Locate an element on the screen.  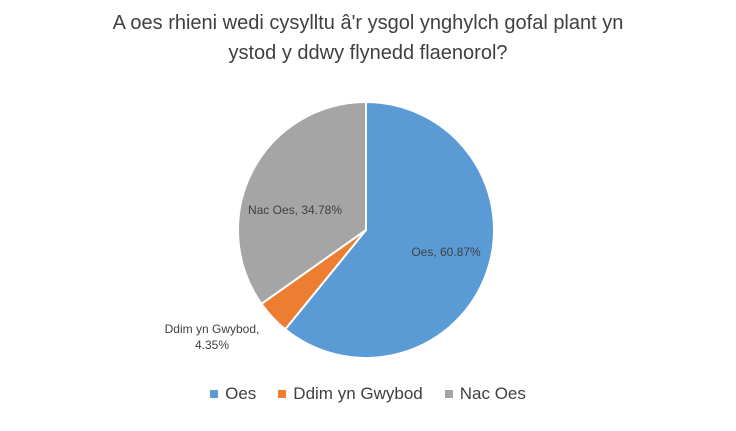
chart-legend: Oes Ddim yn Gwybod Nac Oes is located at coordinates (368, 394).